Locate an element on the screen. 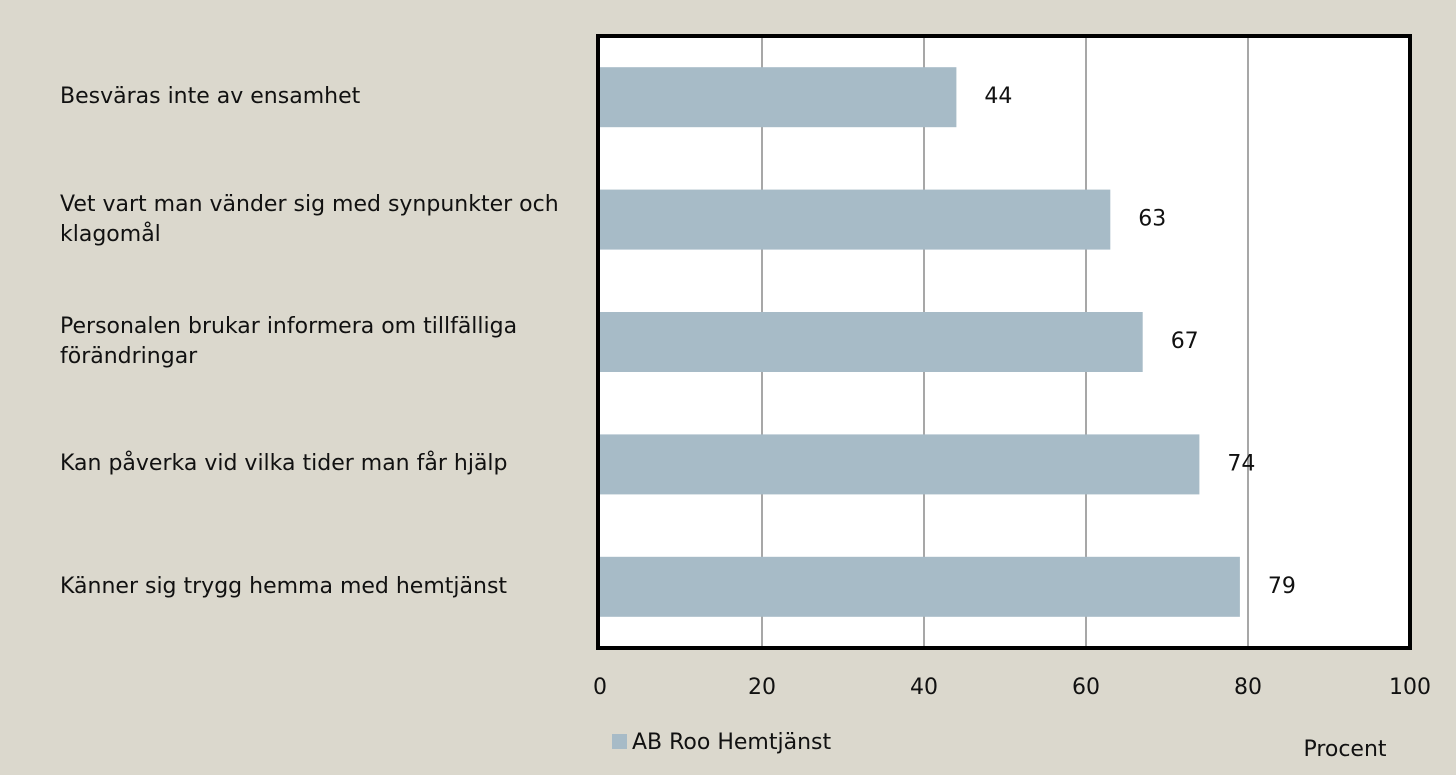 This screenshot has width=1456, height=775. x-tick-label: 20 is located at coordinates (762, 687).